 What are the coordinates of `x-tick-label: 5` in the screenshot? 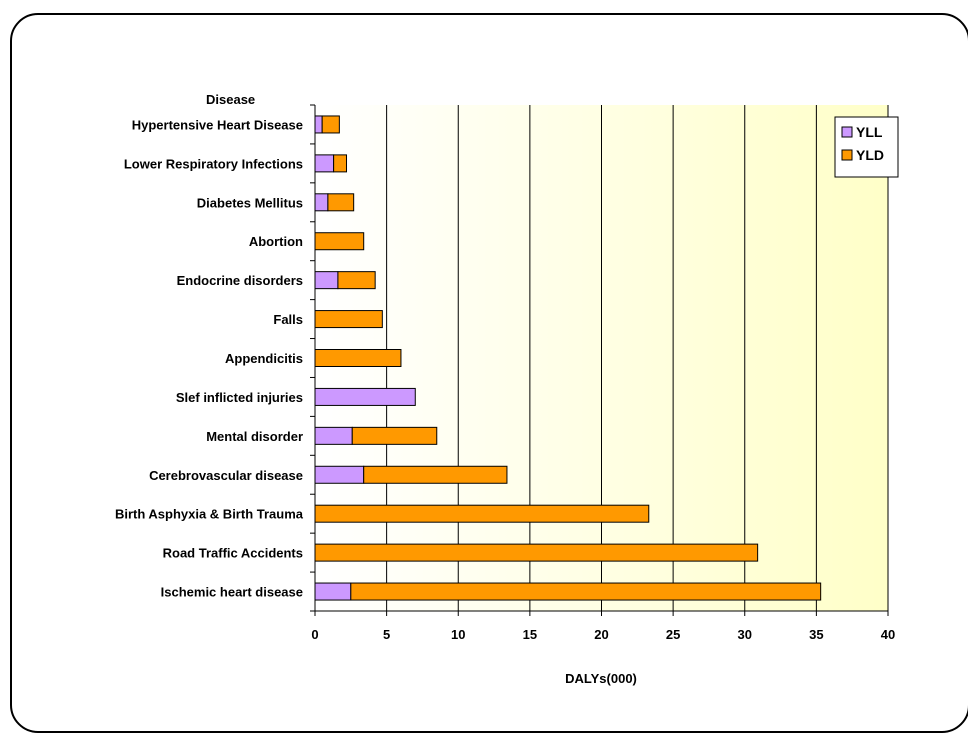 It's located at (386, 634).